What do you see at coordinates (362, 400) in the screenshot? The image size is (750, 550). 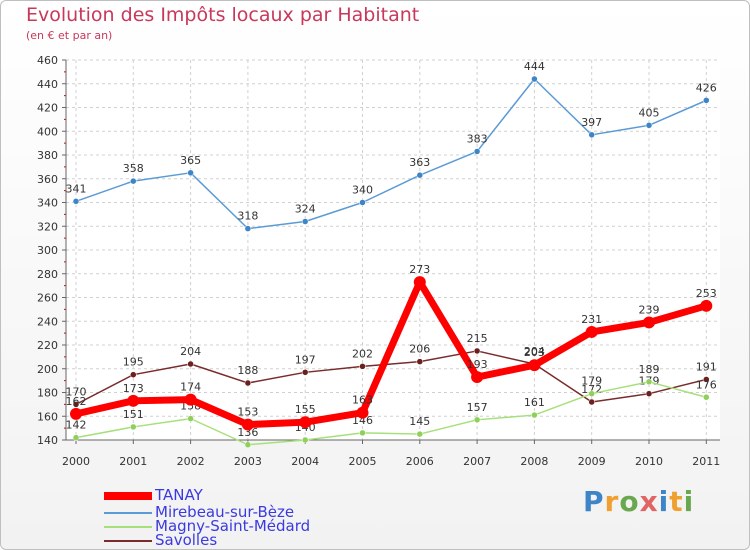 I see `data-label-tanay: 163` at bounding box center [362, 400].